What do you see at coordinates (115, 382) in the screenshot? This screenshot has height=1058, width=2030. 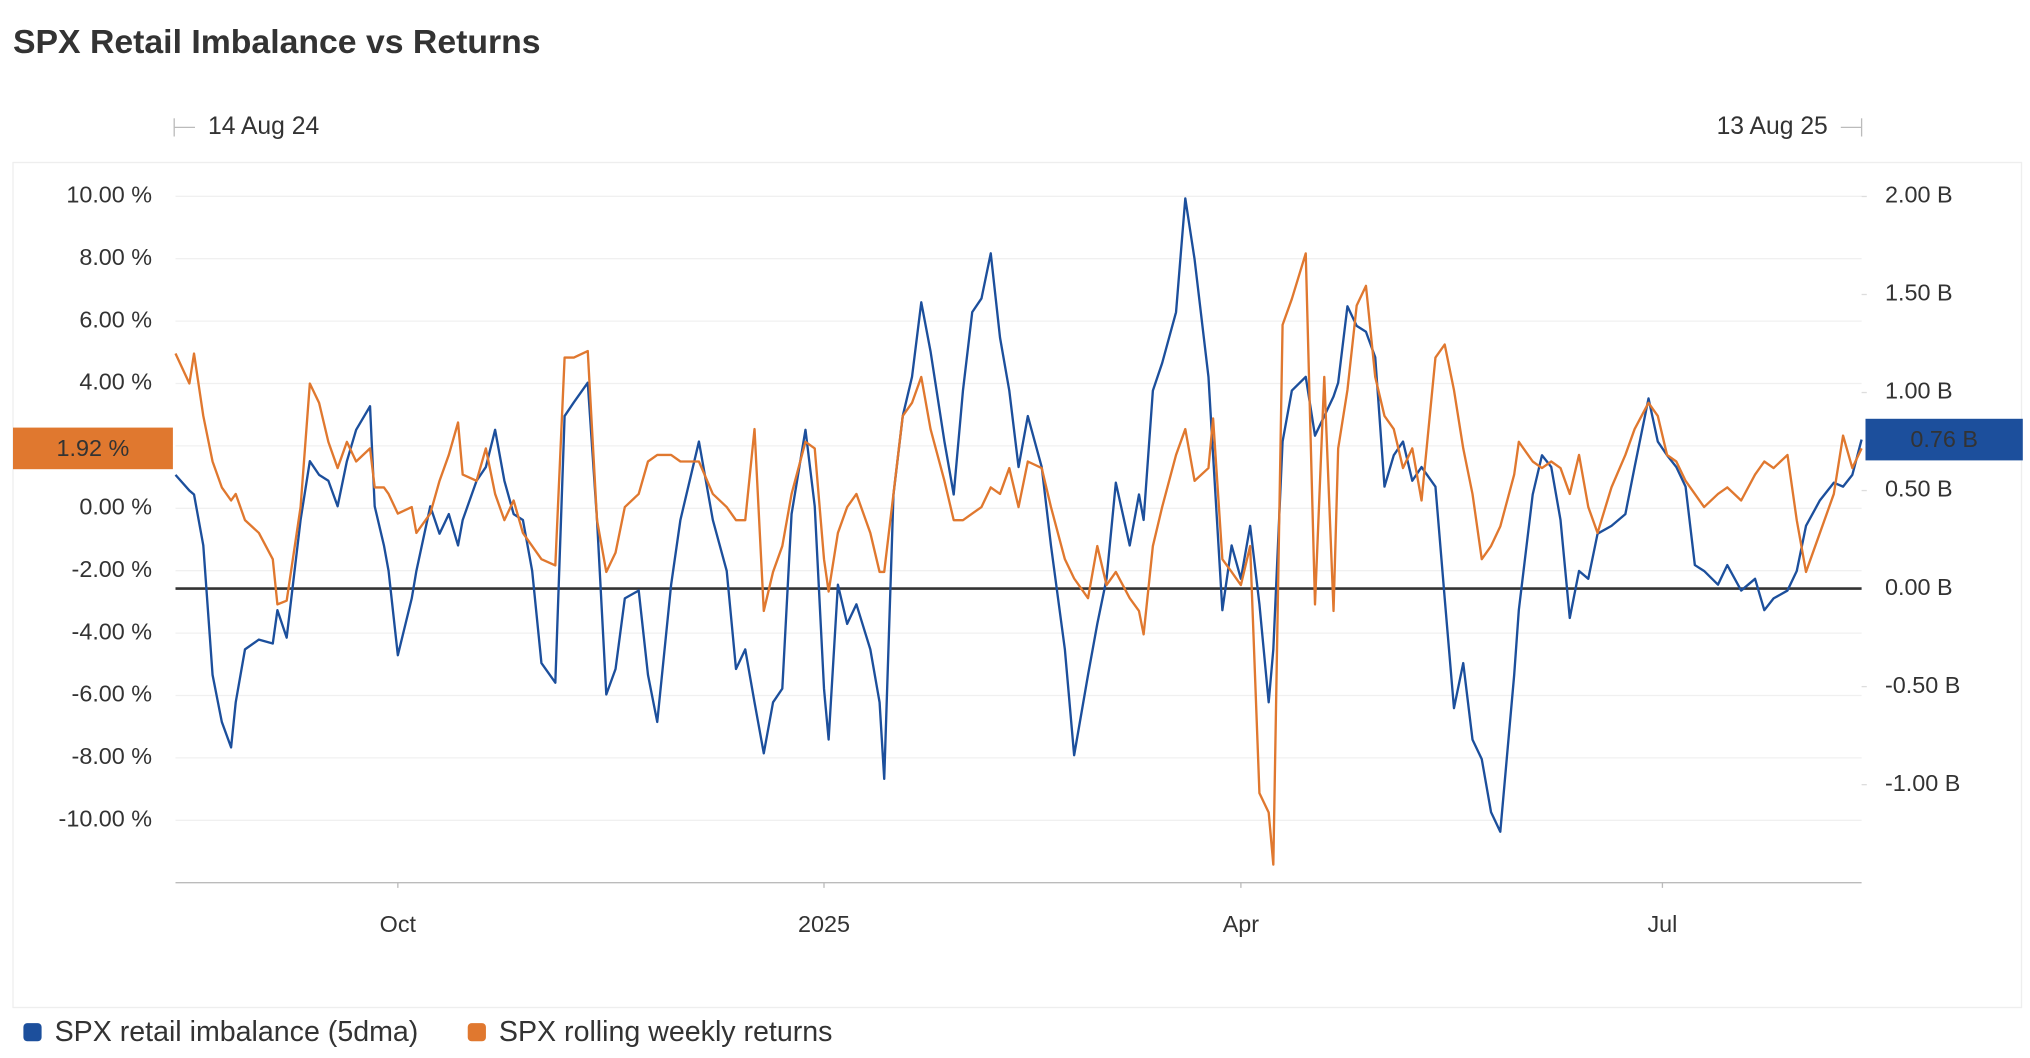 I see `y-tick-label: 4.00 %` at bounding box center [115, 382].